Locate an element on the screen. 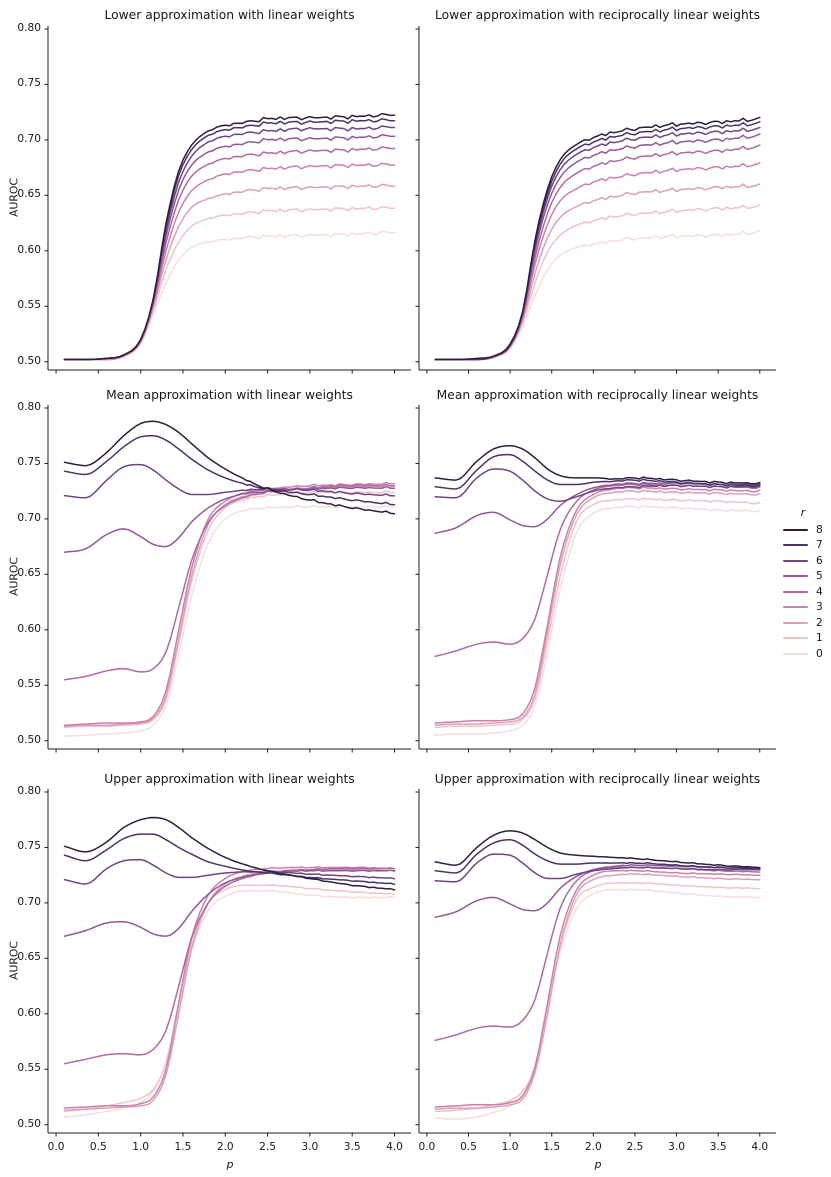  legend-swatch-r2 is located at coordinates (795, 622).